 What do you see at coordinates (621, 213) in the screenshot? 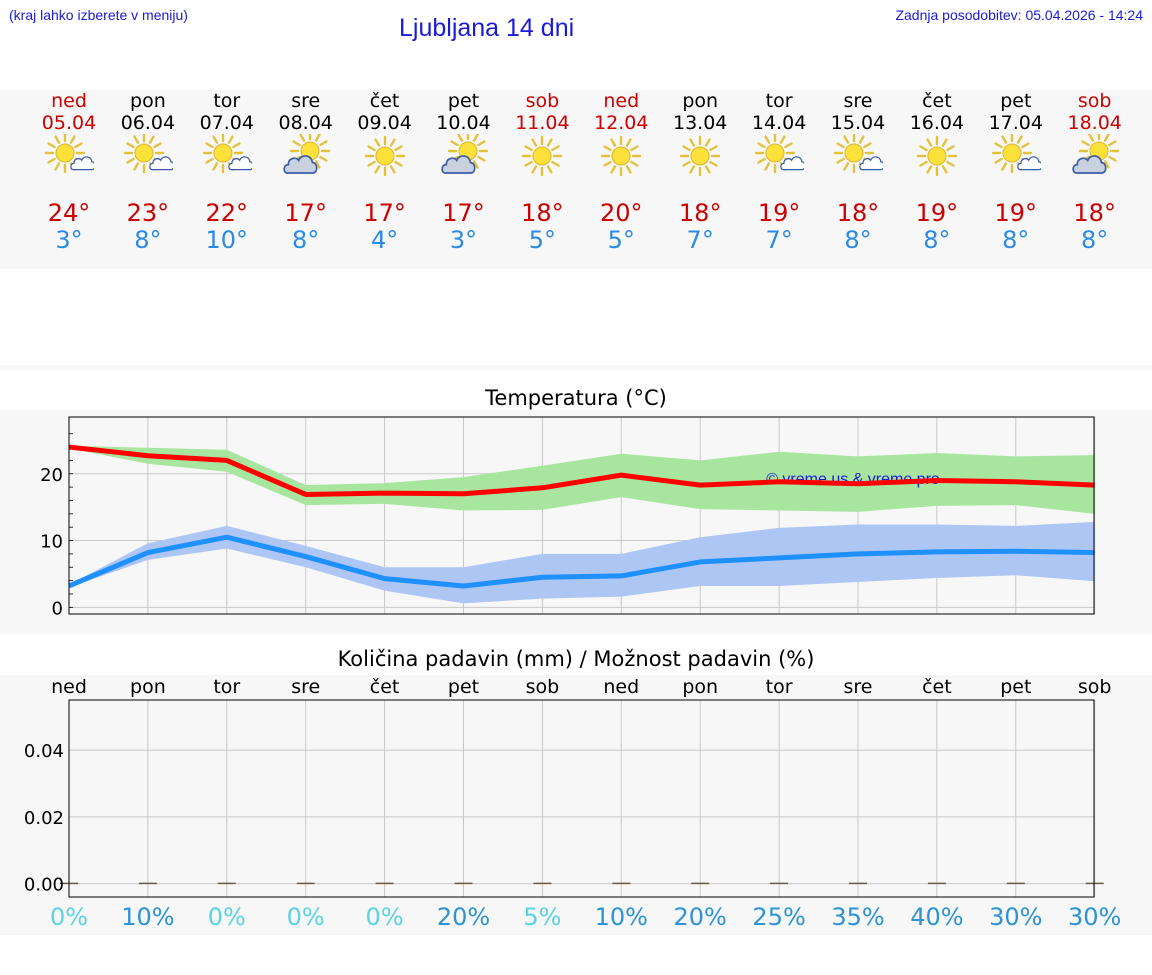
I see `max-temperature: 20°` at bounding box center [621, 213].